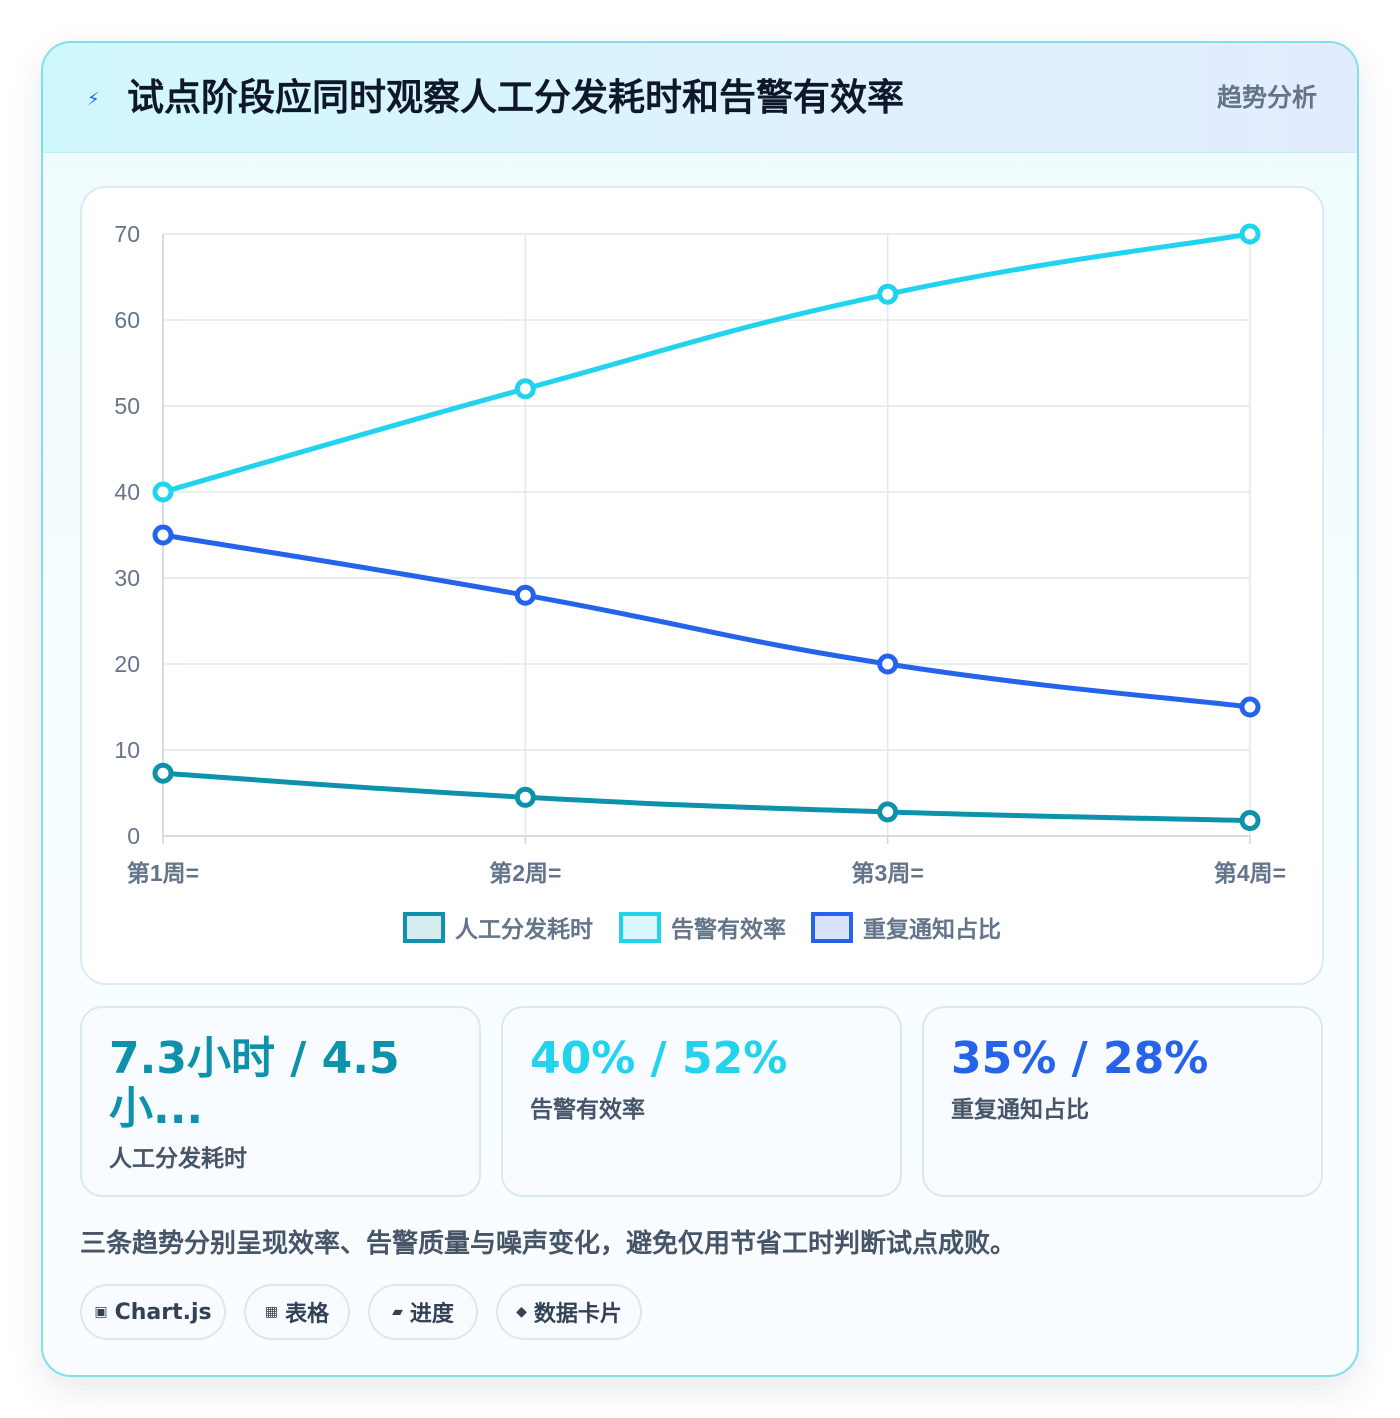 The image size is (1400, 1418). I want to click on y-tick-label: 60, so click(127, 320).